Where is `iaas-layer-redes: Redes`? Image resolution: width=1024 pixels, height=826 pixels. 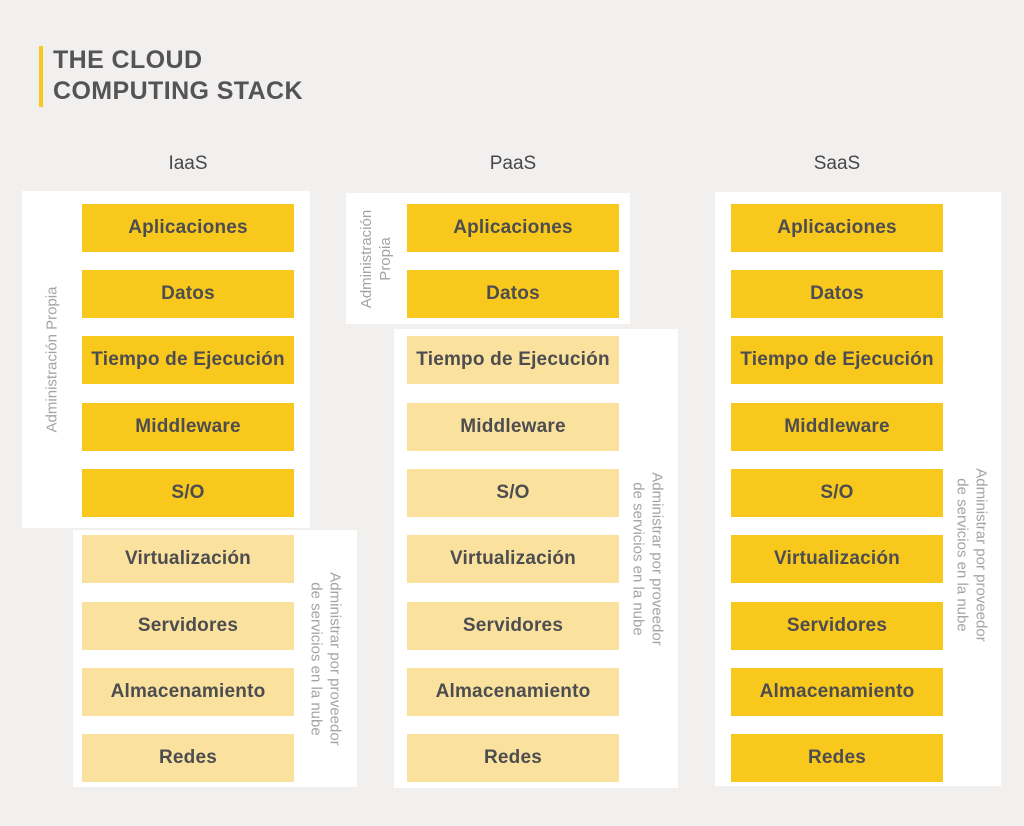
iaas-layer-redes: Redes is located at coordinates (188, 758).